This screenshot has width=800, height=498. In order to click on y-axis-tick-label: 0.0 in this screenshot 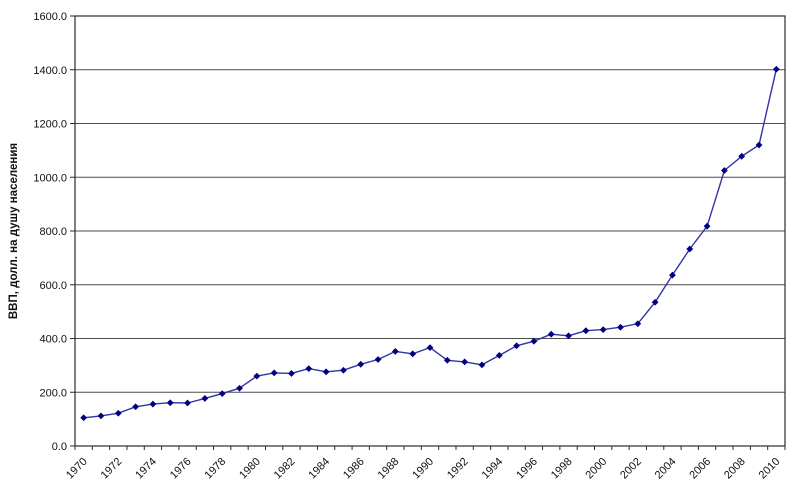, I will do `click(59, 447)`.